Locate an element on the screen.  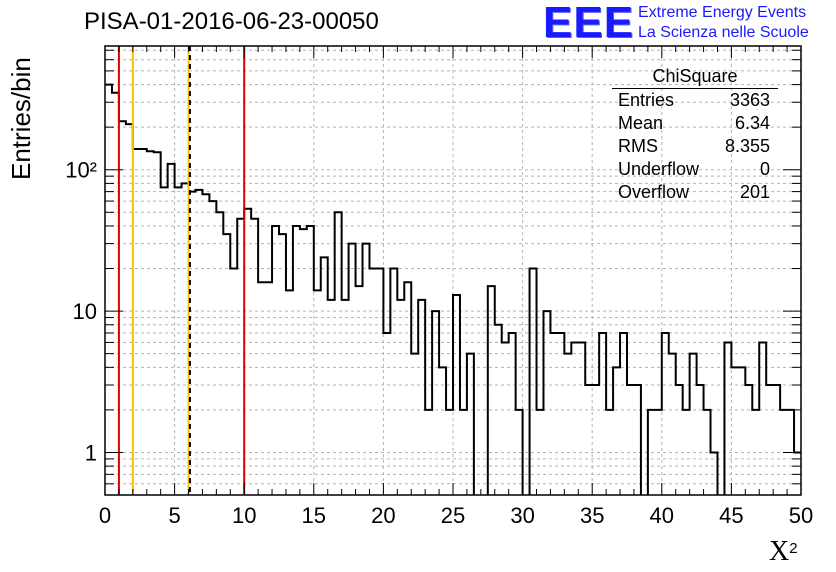
stats-row: Overflow 201 is located at coordinates (695, 192).